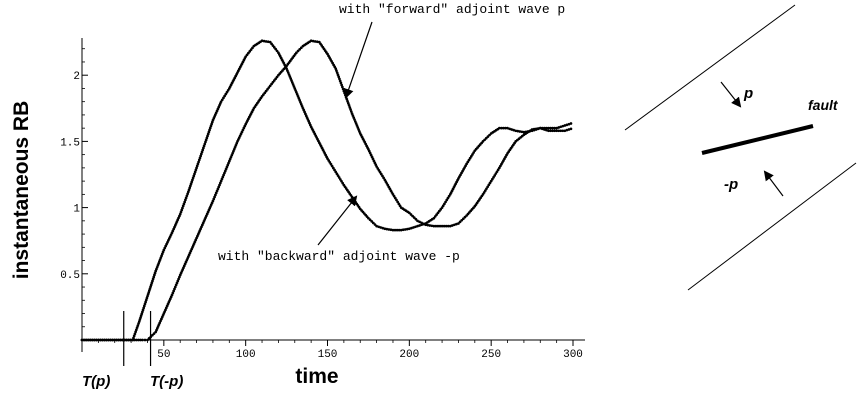 Image resolution: width=859 pixels, height=403 pixels. What do you see at coordinates (76, 210) in the screenshot?
I see `y-tick-label: 1` at bounding box center [76, 210].